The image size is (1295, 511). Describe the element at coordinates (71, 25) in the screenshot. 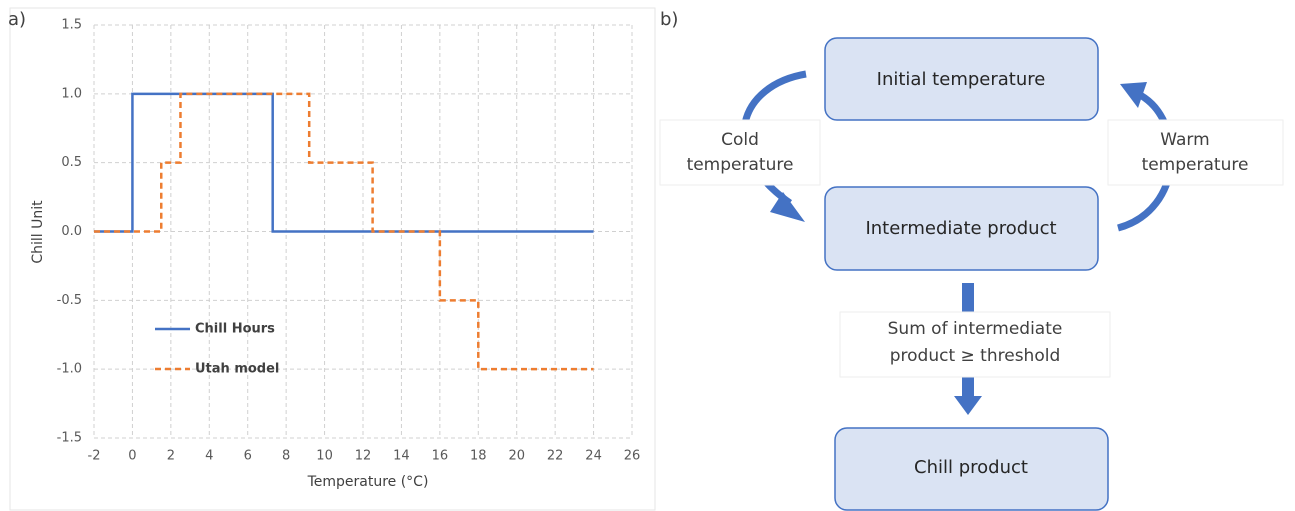

I see `y-tick-label: 1.5` at that location.